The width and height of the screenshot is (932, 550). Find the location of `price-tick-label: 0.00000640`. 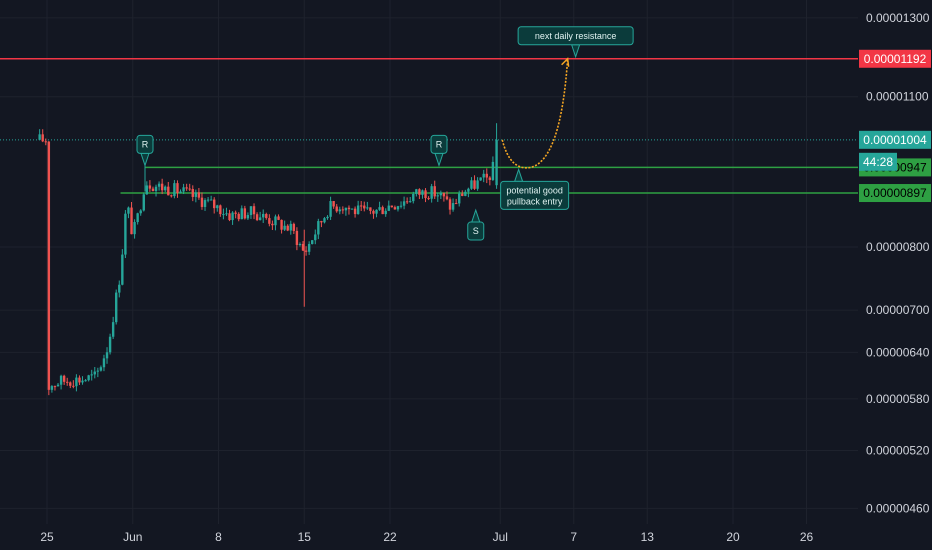

price-tick-label: 0.00000640 is located at coordinates (898, 352).